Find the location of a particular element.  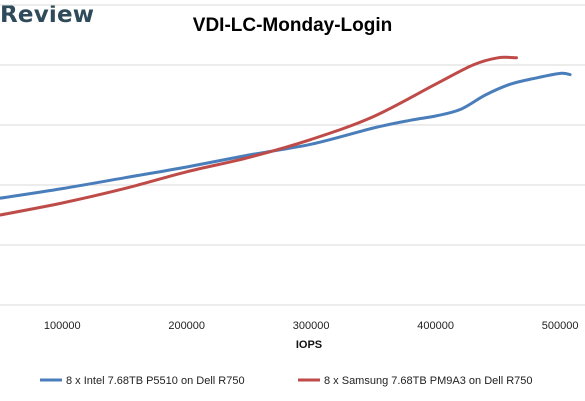

x-tick-label: 300000 is located at coordinates (311, 326).